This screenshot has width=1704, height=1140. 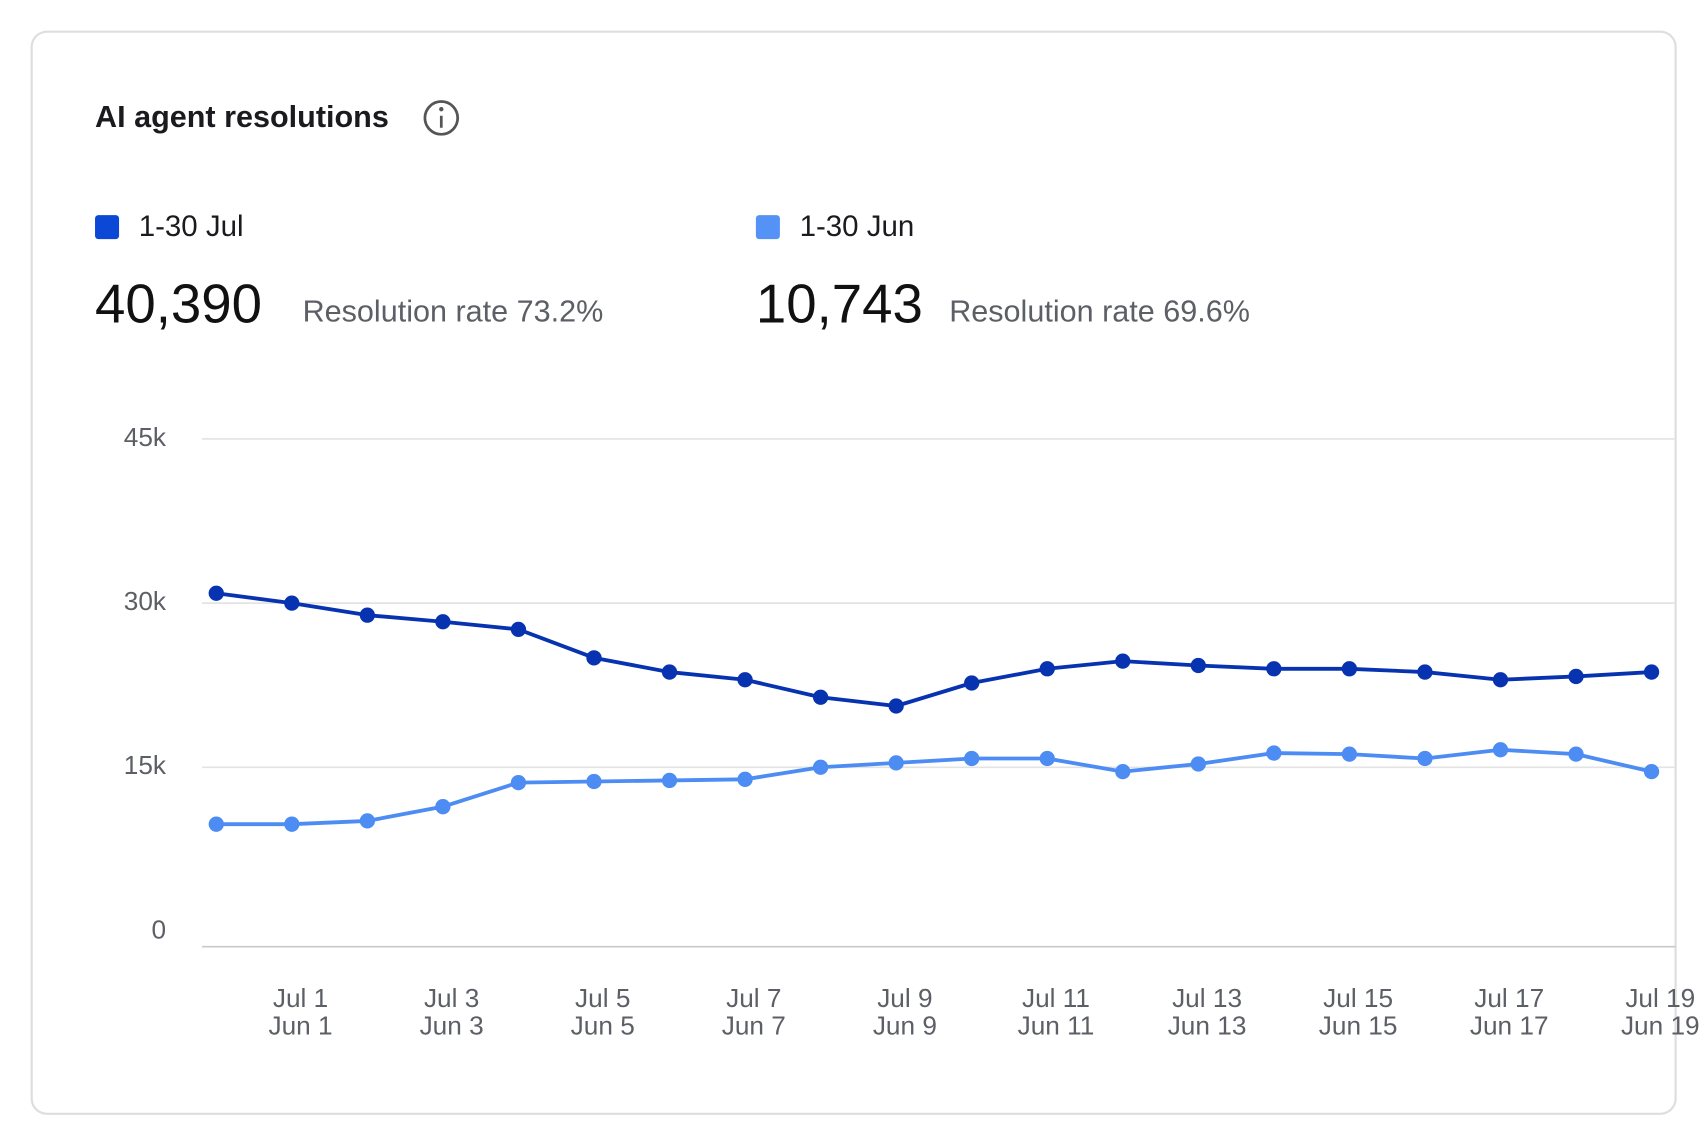 What do you see at coordinates (300, 1025) in the screenshot?
I see `x-tick-label: Jun 1` at bounding box center [300, 1025].